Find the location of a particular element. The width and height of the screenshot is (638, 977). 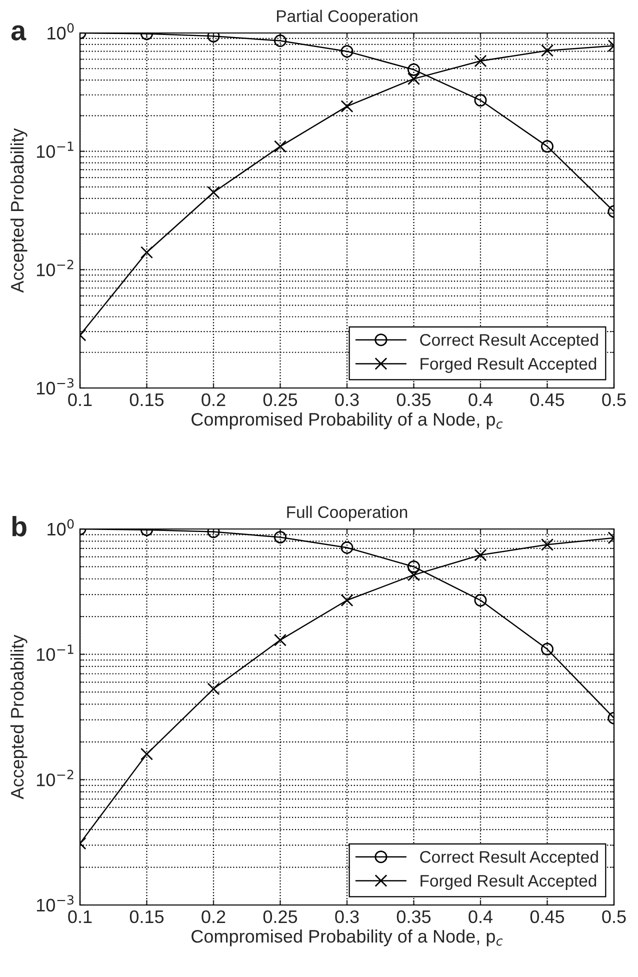

chart-title: Full Cooperation is located at coordinates (347, 514).